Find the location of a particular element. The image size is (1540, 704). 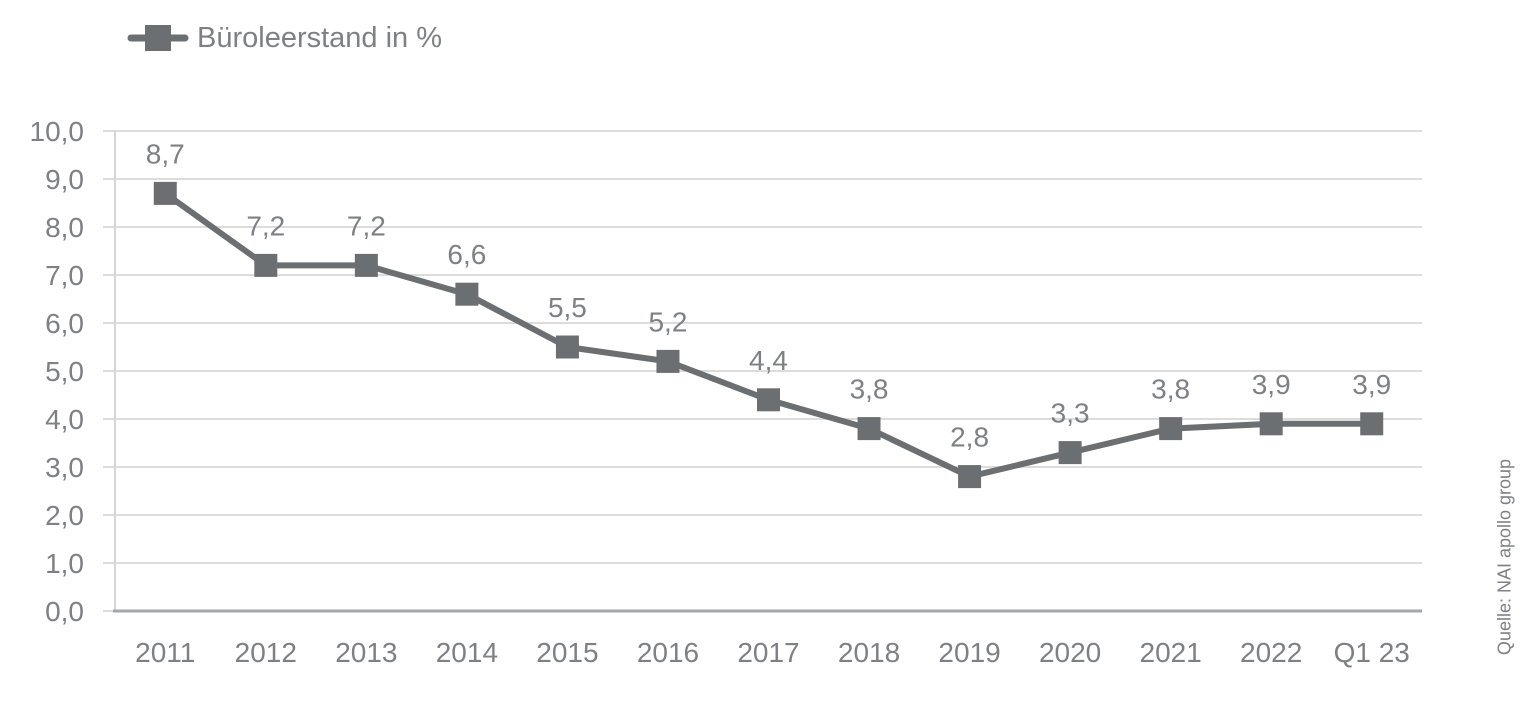

y-tick-label: 2,0 is located at coordinates (64, 515).